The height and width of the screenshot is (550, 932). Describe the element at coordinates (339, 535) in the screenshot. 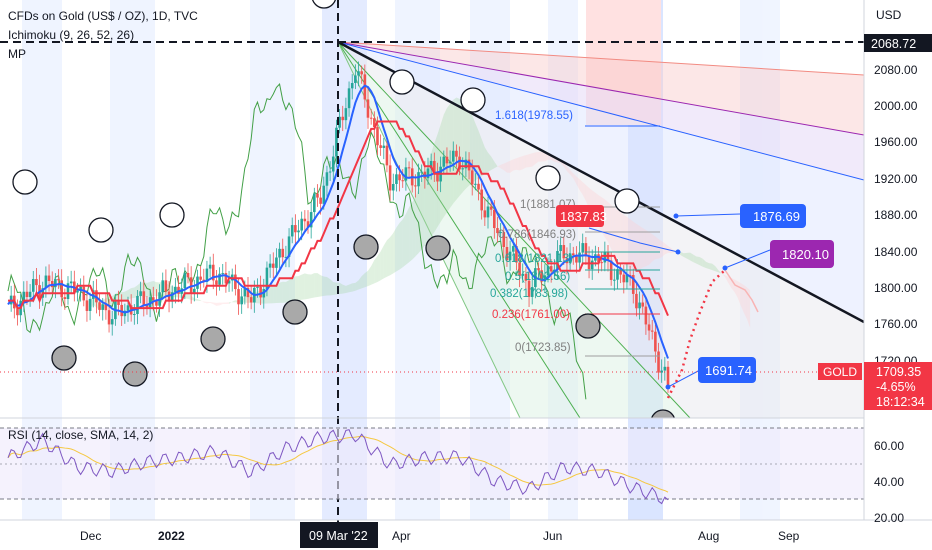

I see `crosshair-date-badge` at that location.